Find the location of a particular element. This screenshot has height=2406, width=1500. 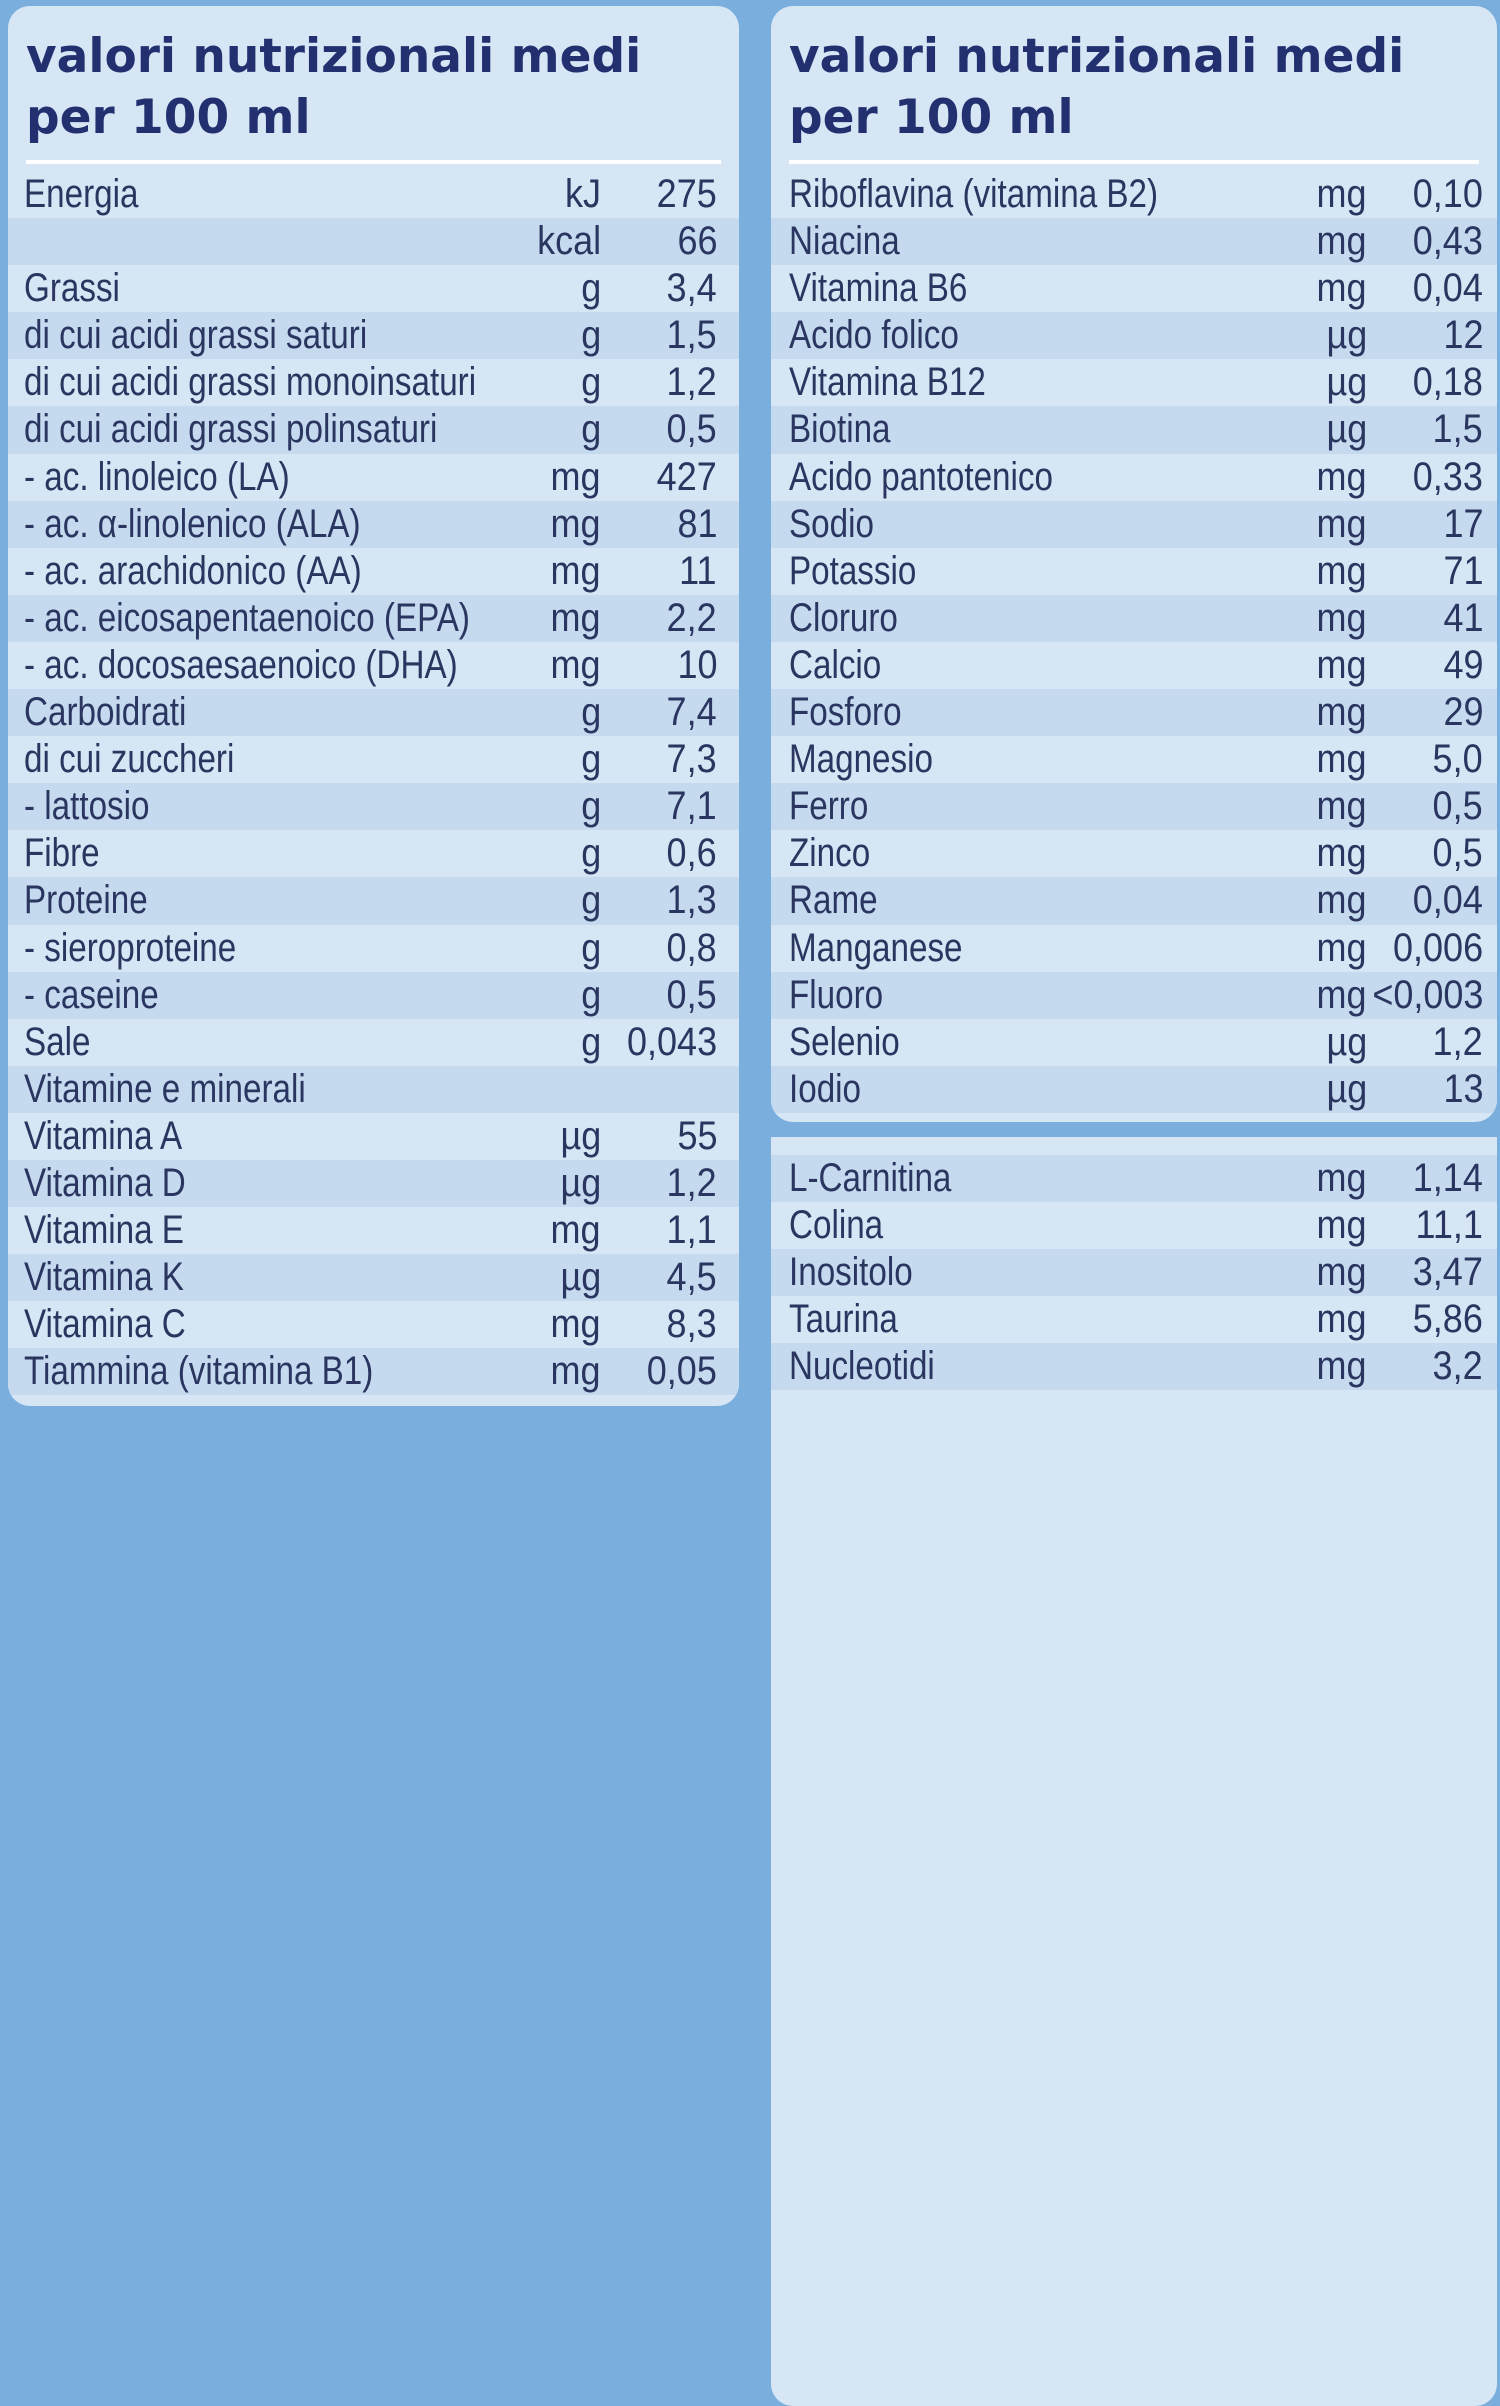

nutrient-row: di cui acidi grassi monoinsaturi g 1,2 is located at coordinates (373, 382).